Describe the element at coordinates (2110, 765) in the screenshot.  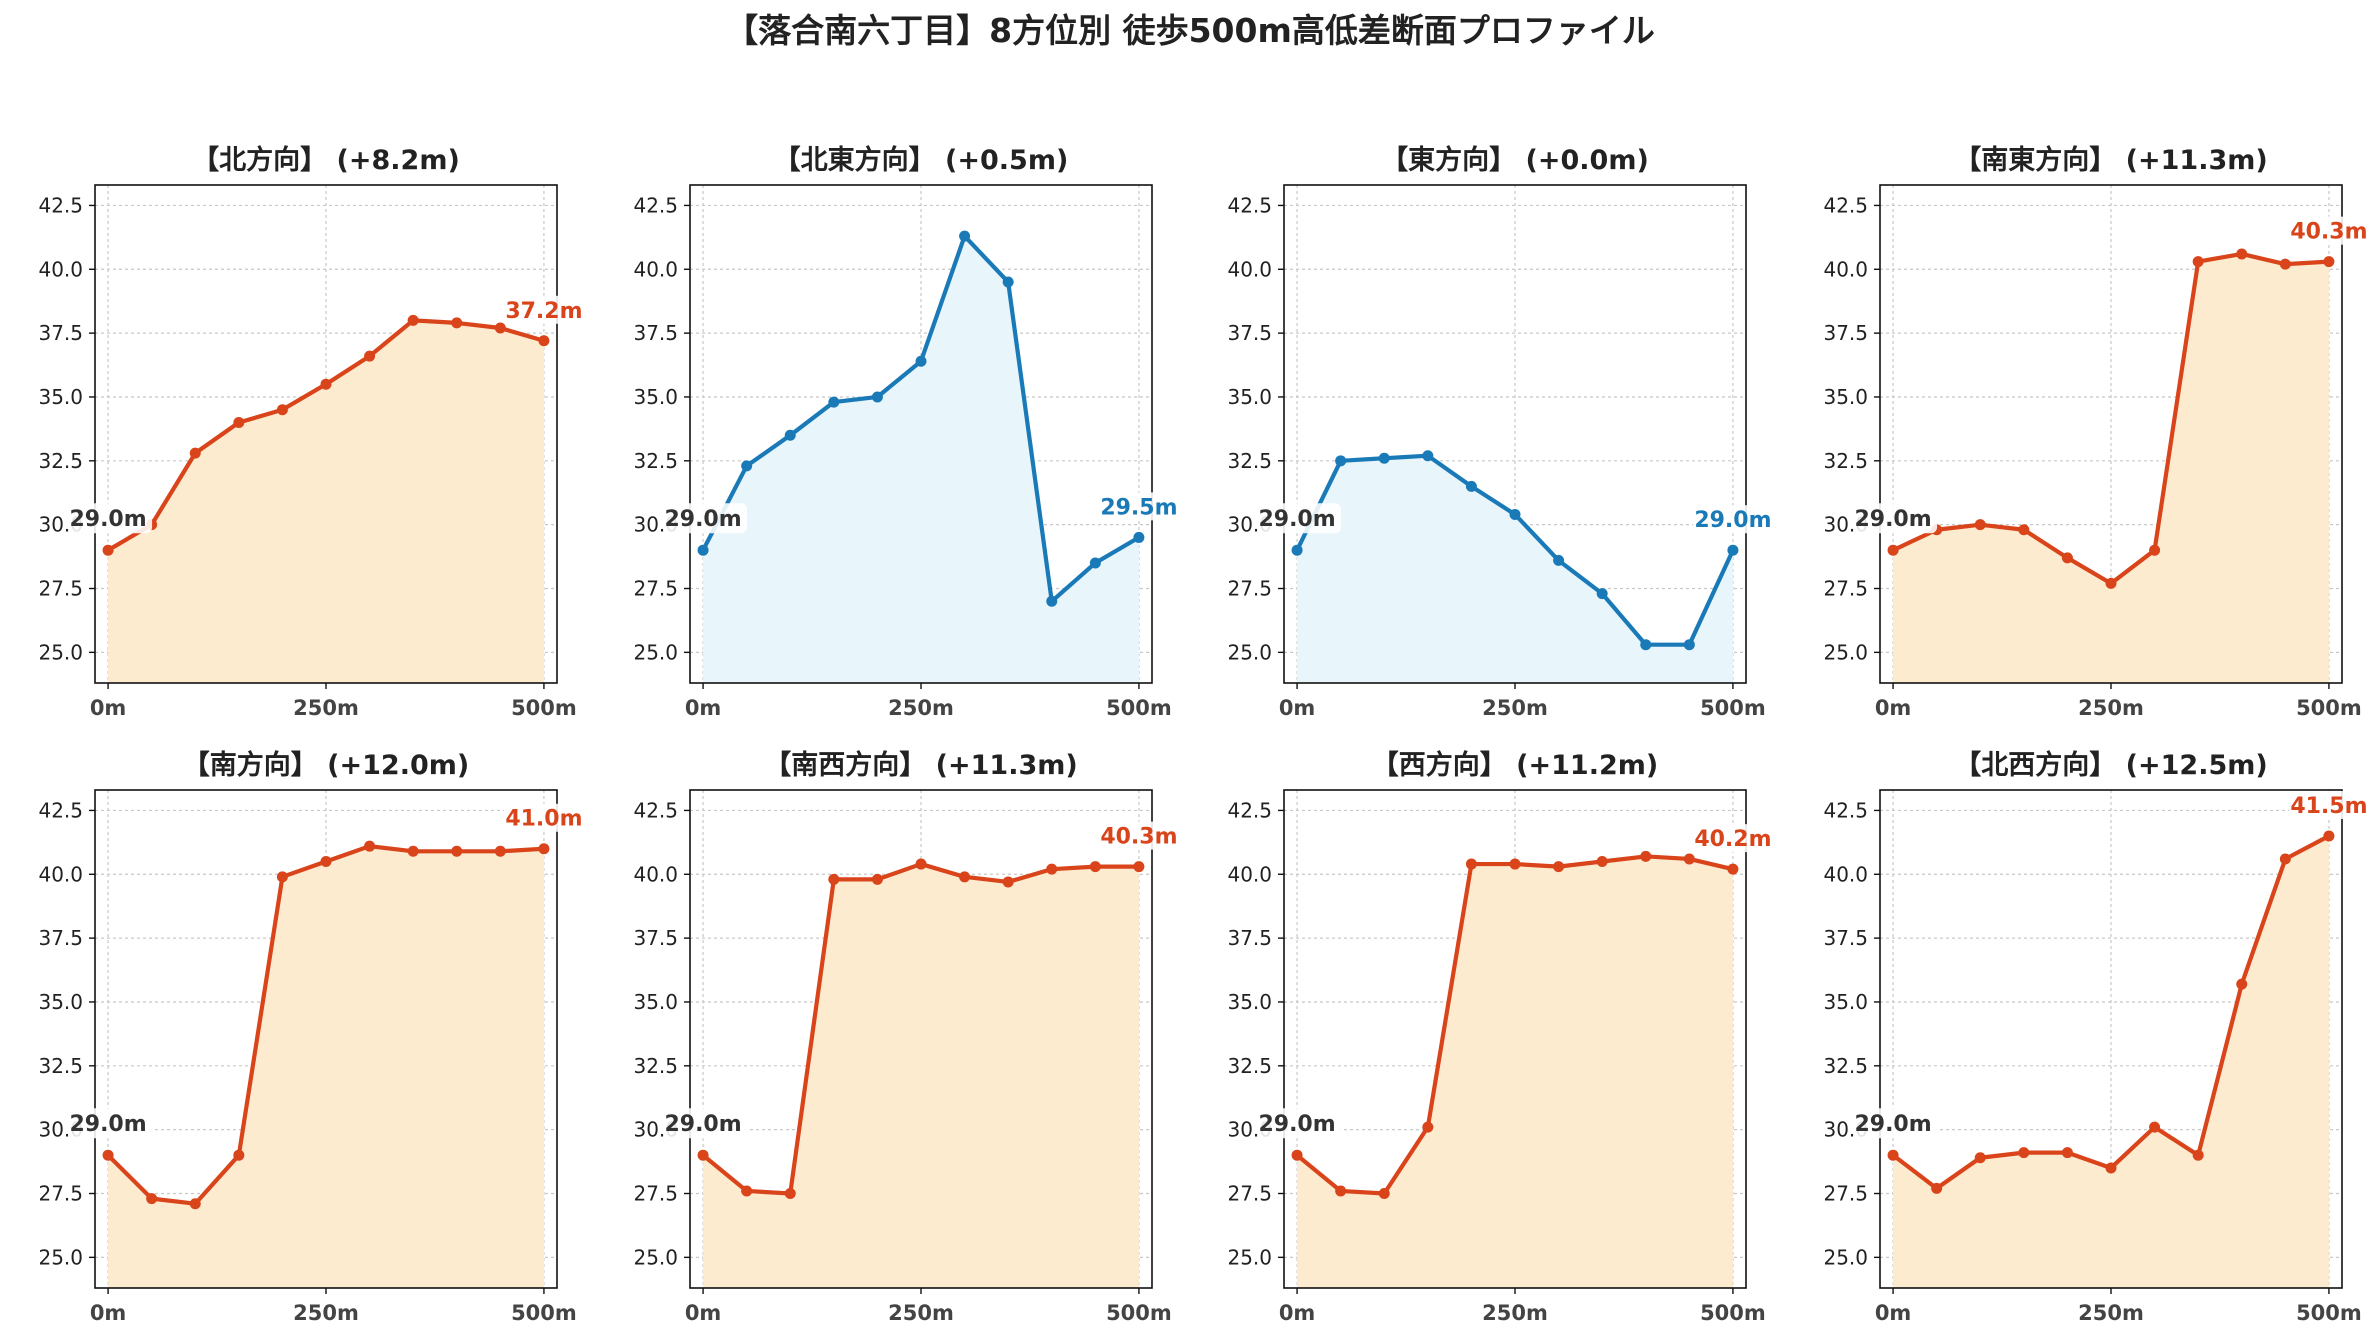
I see `panel-title: 【北西方向】 (+12.5m)` at that location.